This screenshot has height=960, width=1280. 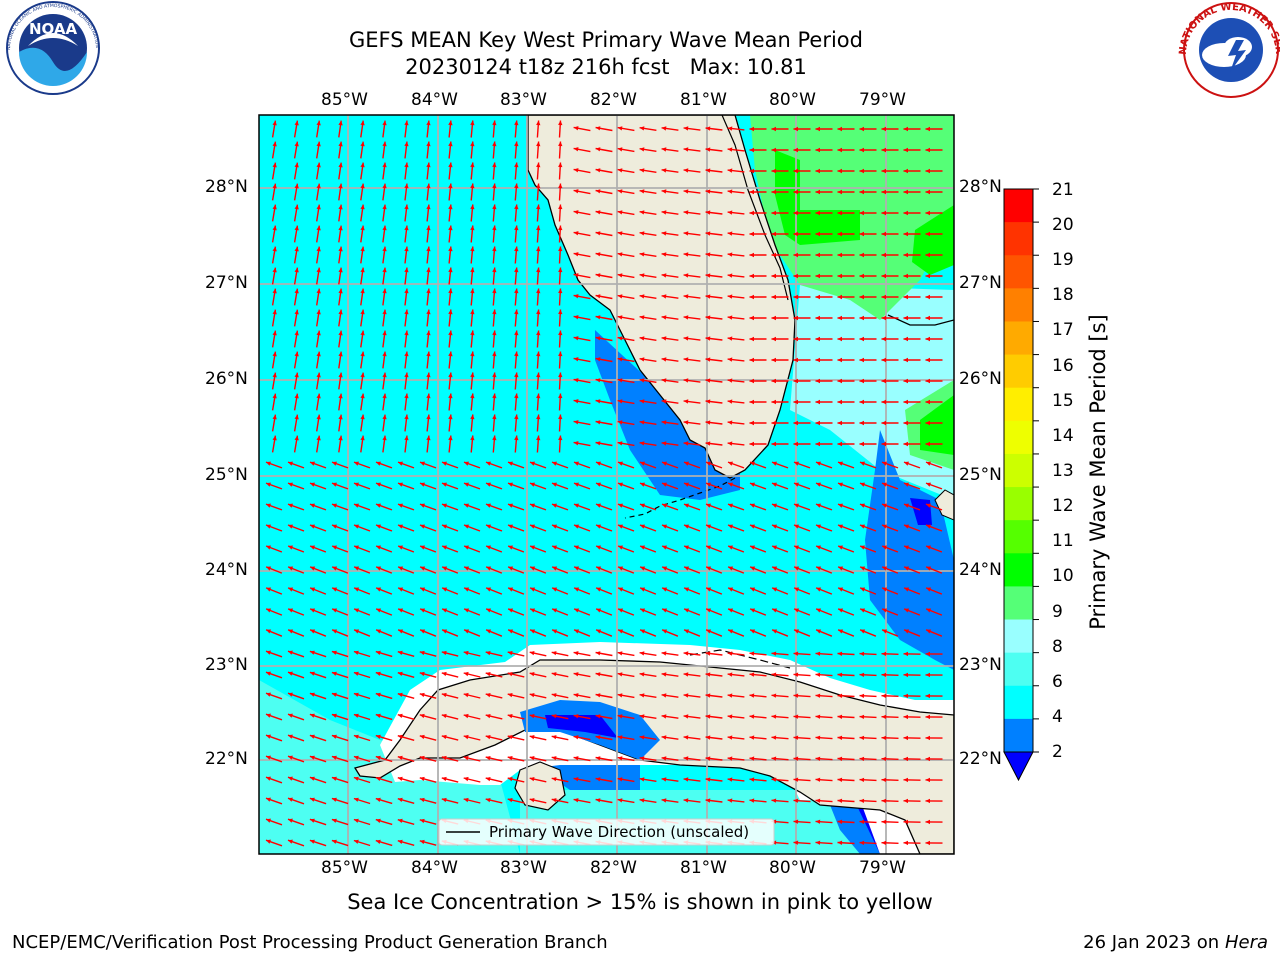 What do you see at coordinates (703, 100) in the screenshot?
I see `lon-label-top: 81°W` at bounding box center [703, 100].